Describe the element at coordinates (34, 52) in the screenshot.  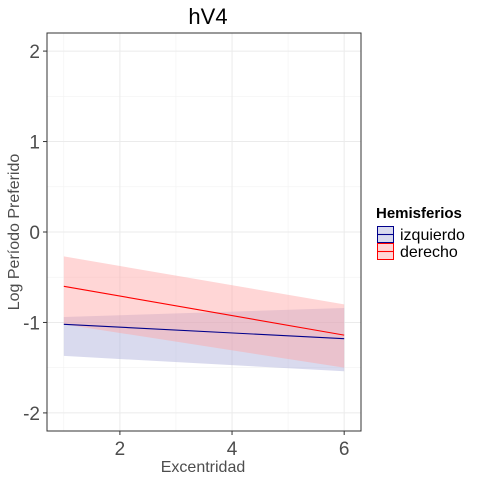
I see `y-tick-label: 2` at that location.